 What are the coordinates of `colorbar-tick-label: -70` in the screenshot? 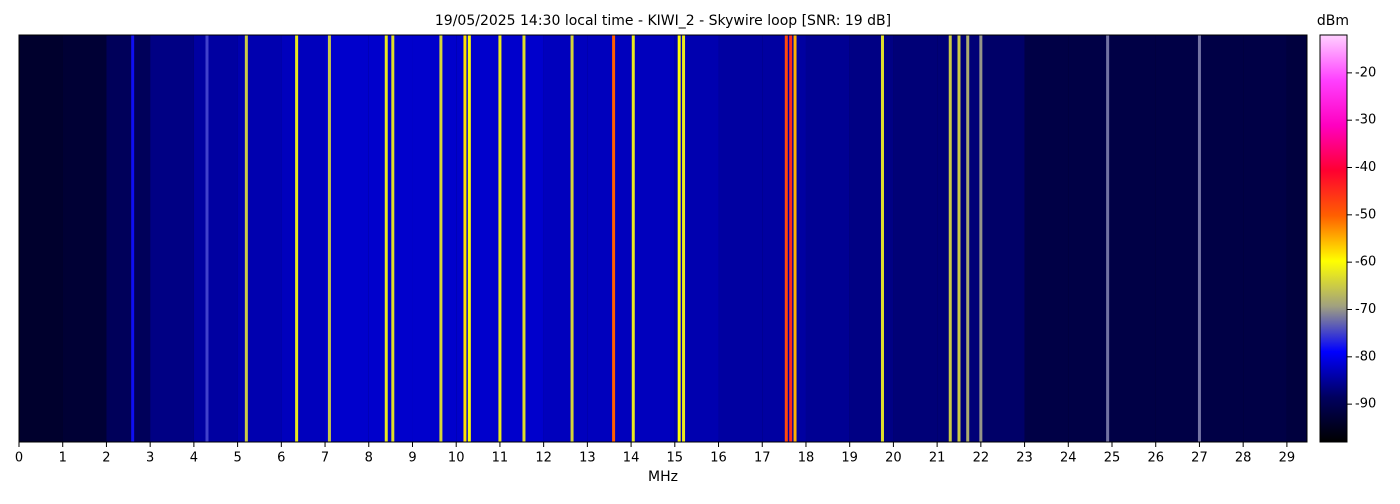 It's located at (1365, 309).